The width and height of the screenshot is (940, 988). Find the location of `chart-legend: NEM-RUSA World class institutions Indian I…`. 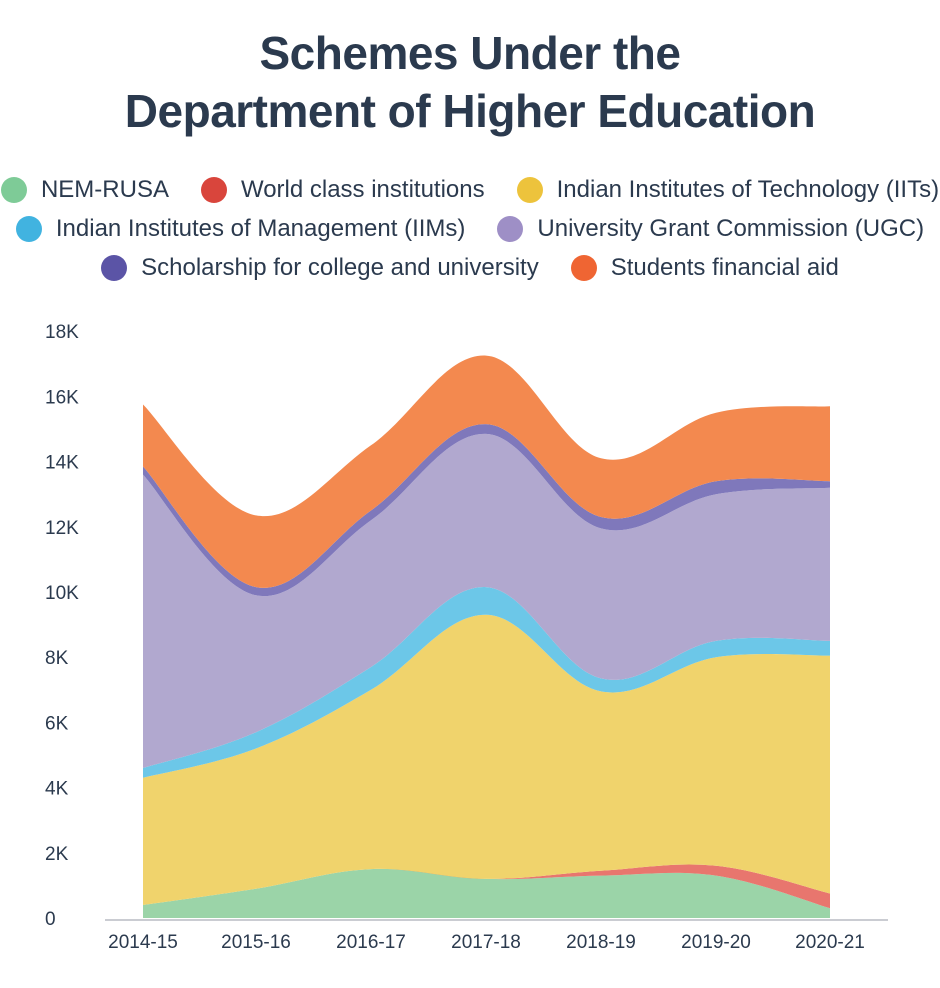

chart-legend: NEM-RUSA World class institutions Indian I… is located at coordinates (470, 228).